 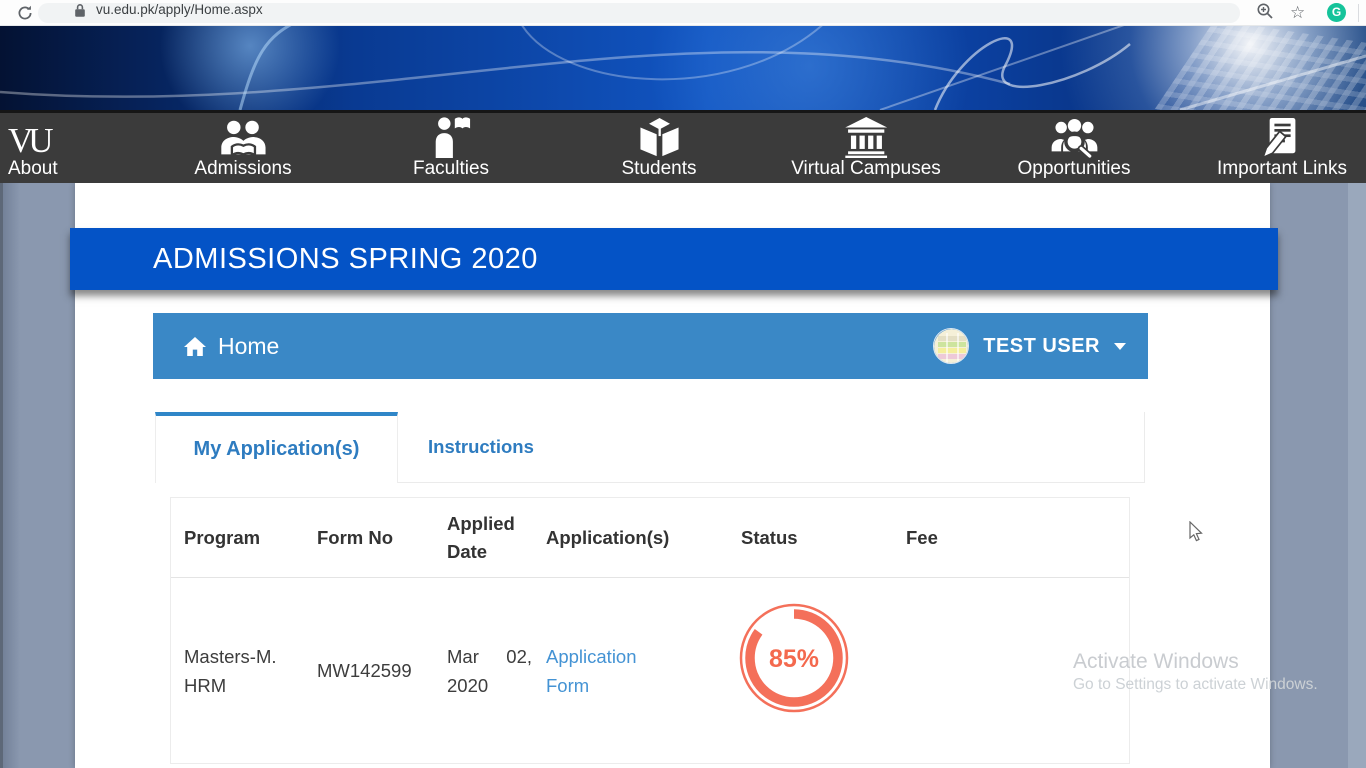 I want to click on toolbar-divider, so click(x=1358, y=13).